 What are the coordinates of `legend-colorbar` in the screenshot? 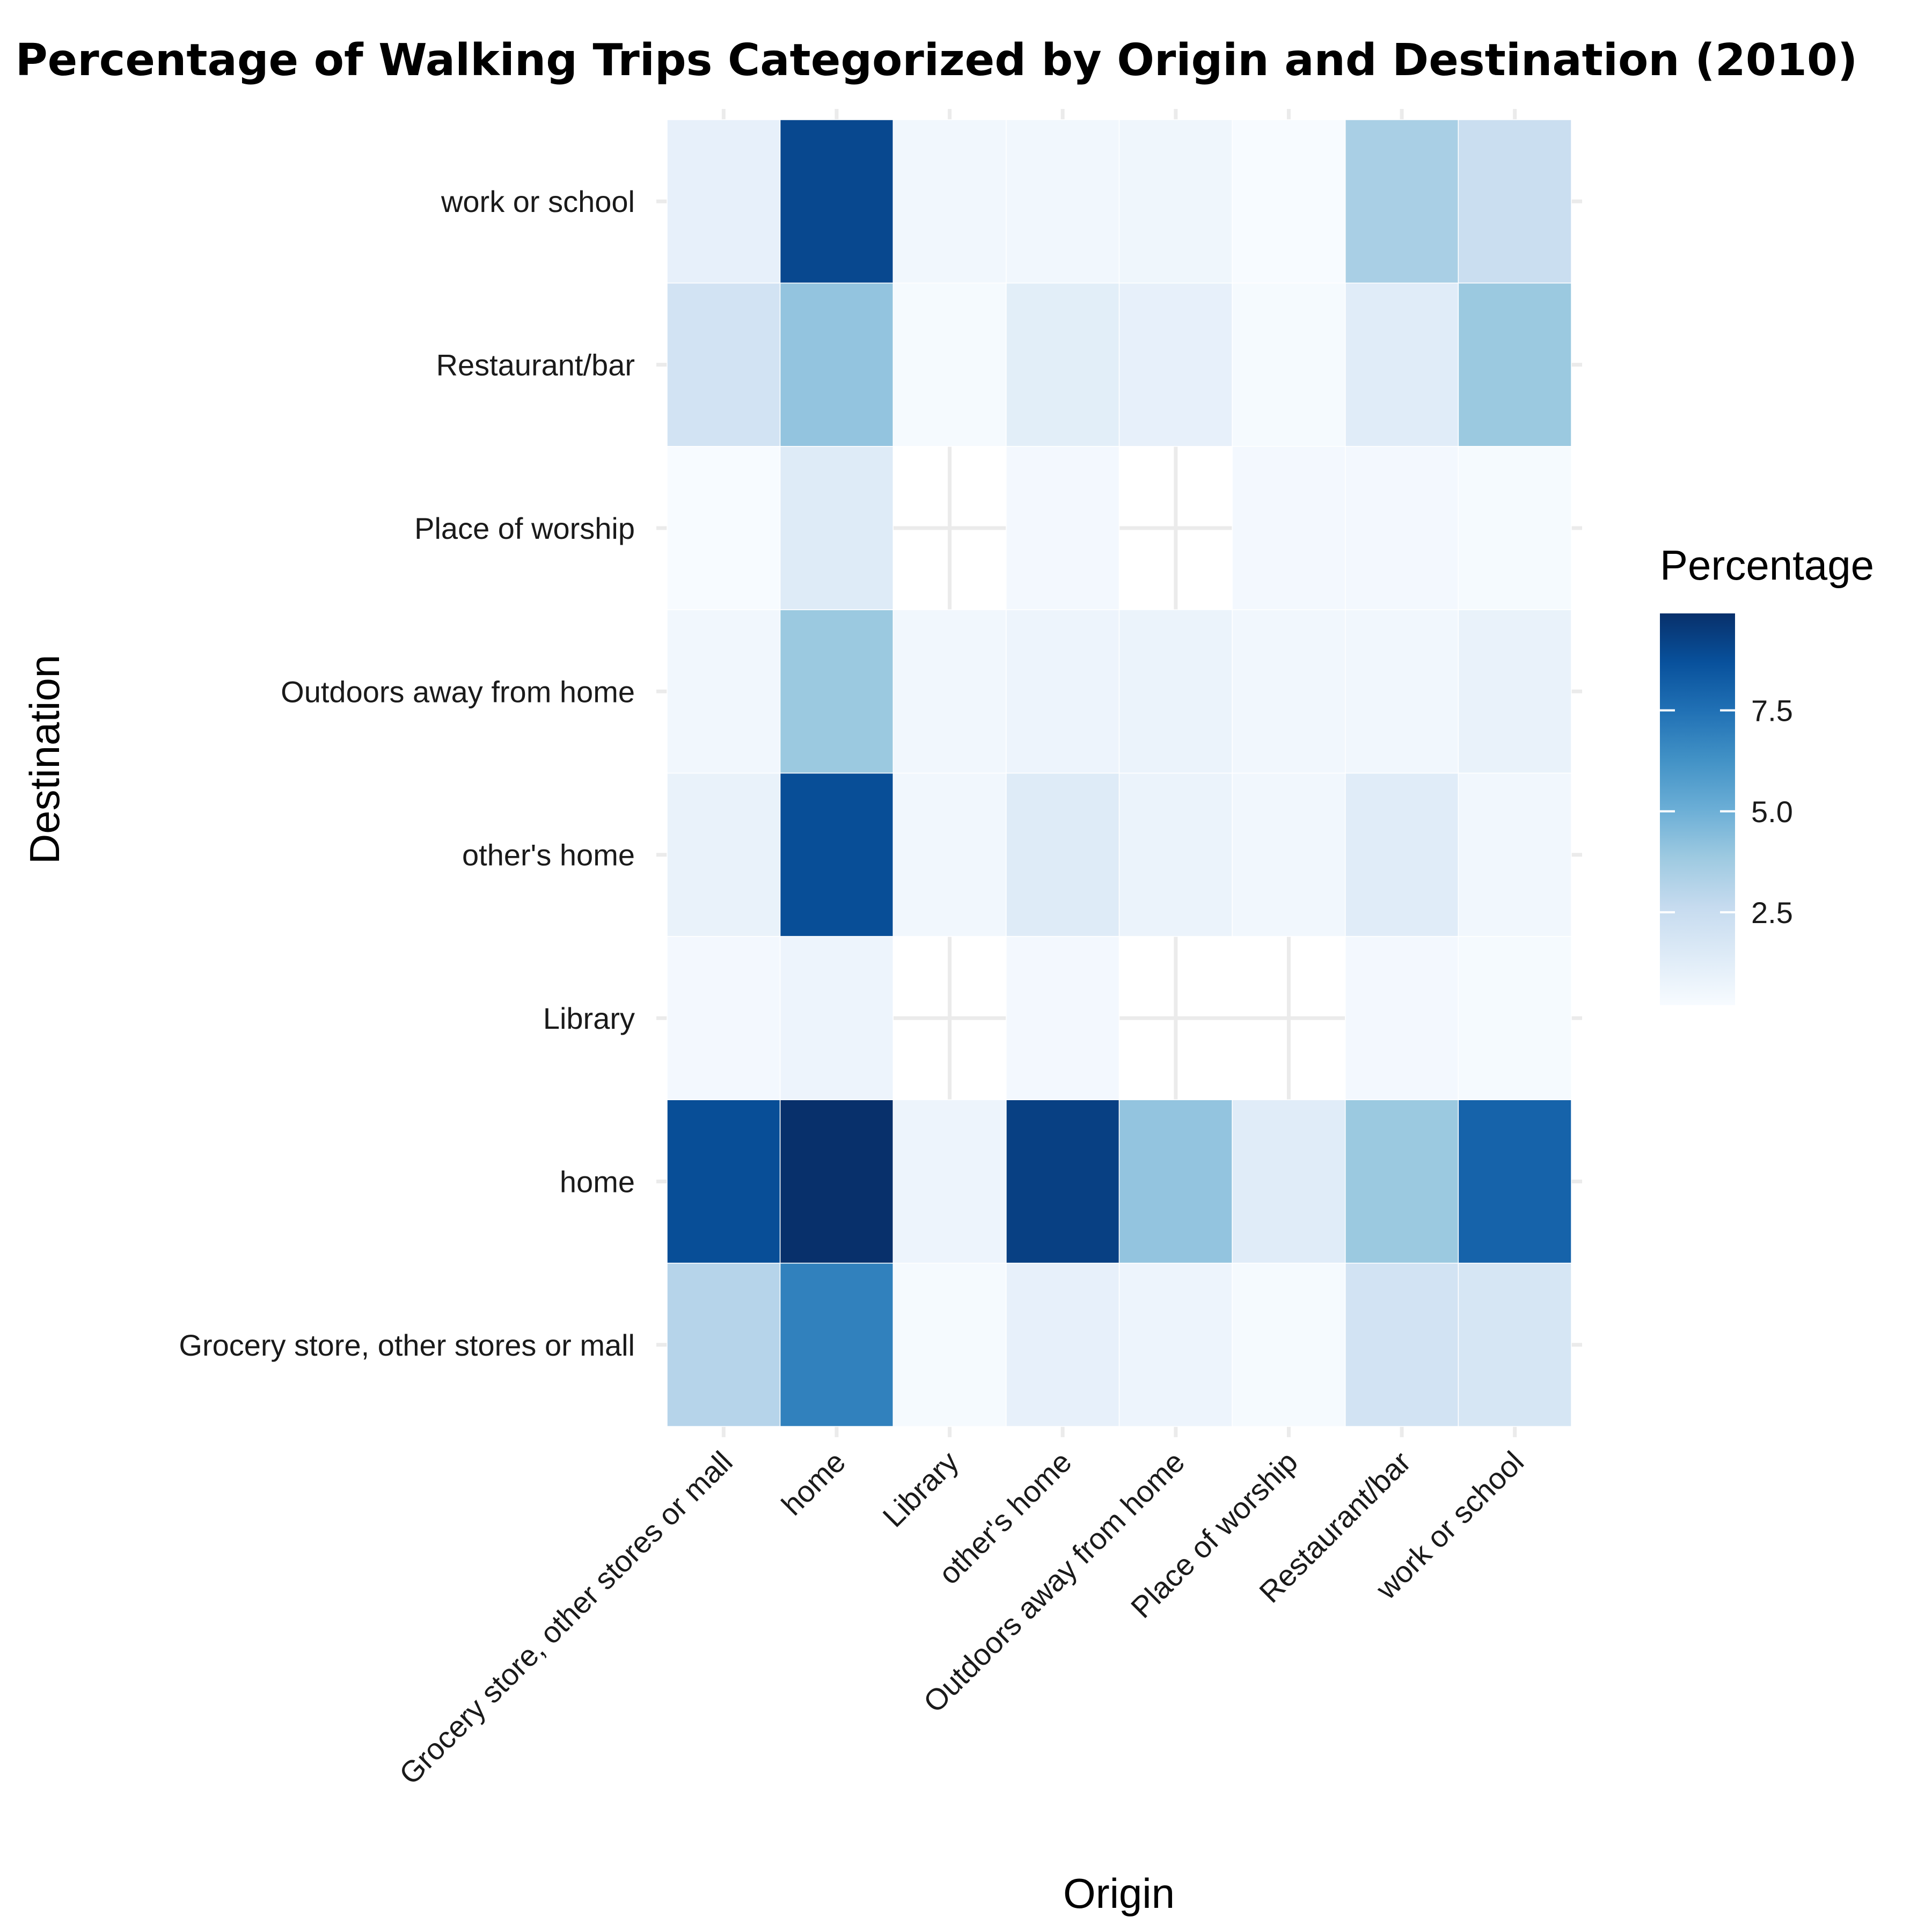 It's located at (1697, 809).